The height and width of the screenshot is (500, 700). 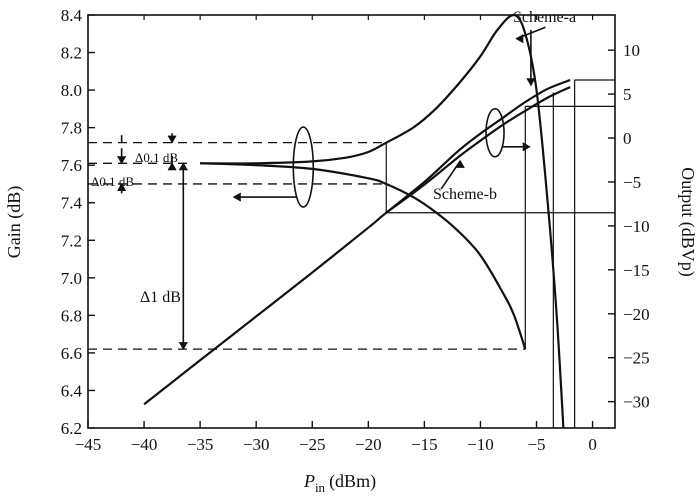 I want to click on output-curves-group-ellipse, so click(x=495, y=132).